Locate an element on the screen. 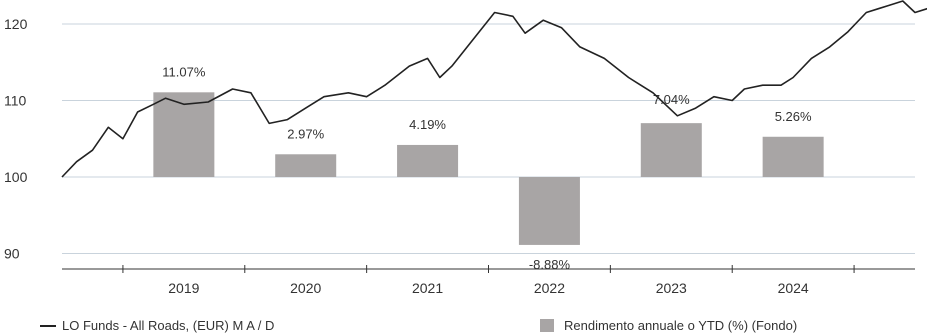 This screenshot has width=927, height=336. y-tick-label-110: 110 is located at coordinates (15, 101).